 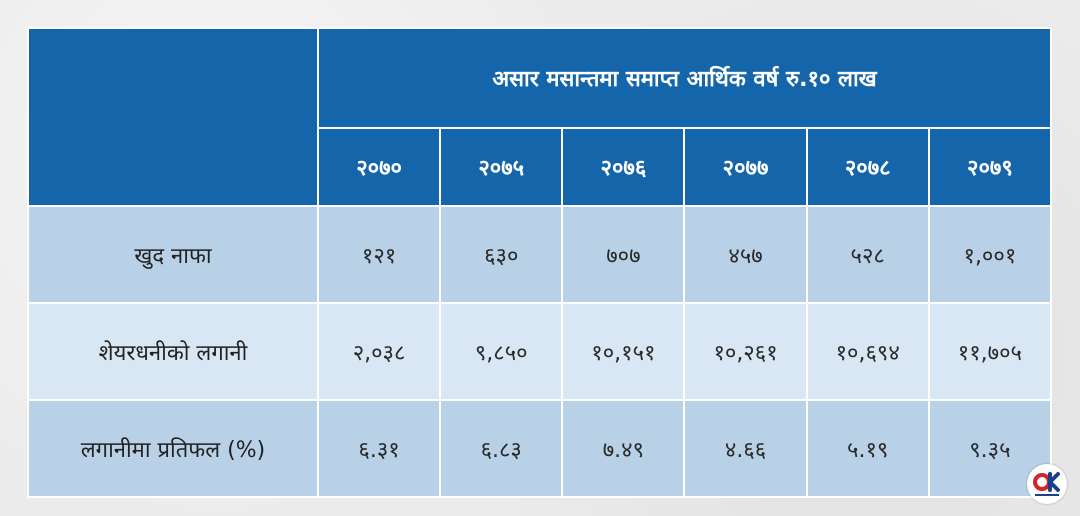 I want to click on row-label: खुद नाफा, so click(x=173, y=254).